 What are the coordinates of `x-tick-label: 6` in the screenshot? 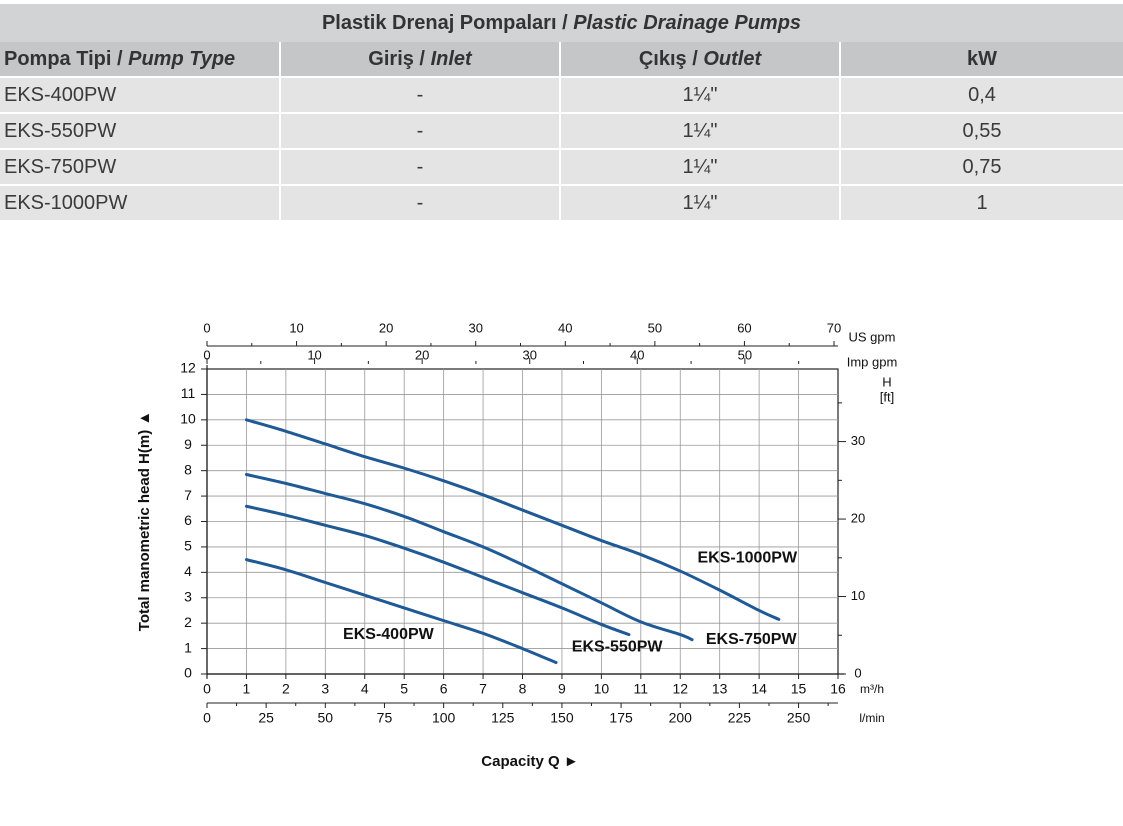 It's located at (444, 689).